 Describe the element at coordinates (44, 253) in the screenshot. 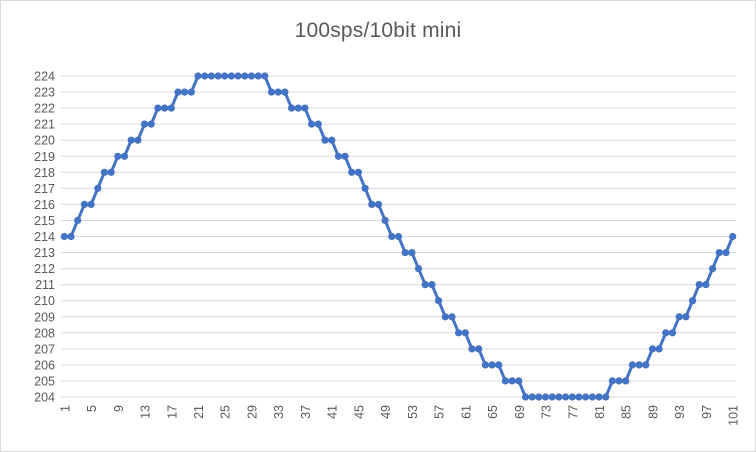

I see `y-axis-tick-label: 213` at that location.